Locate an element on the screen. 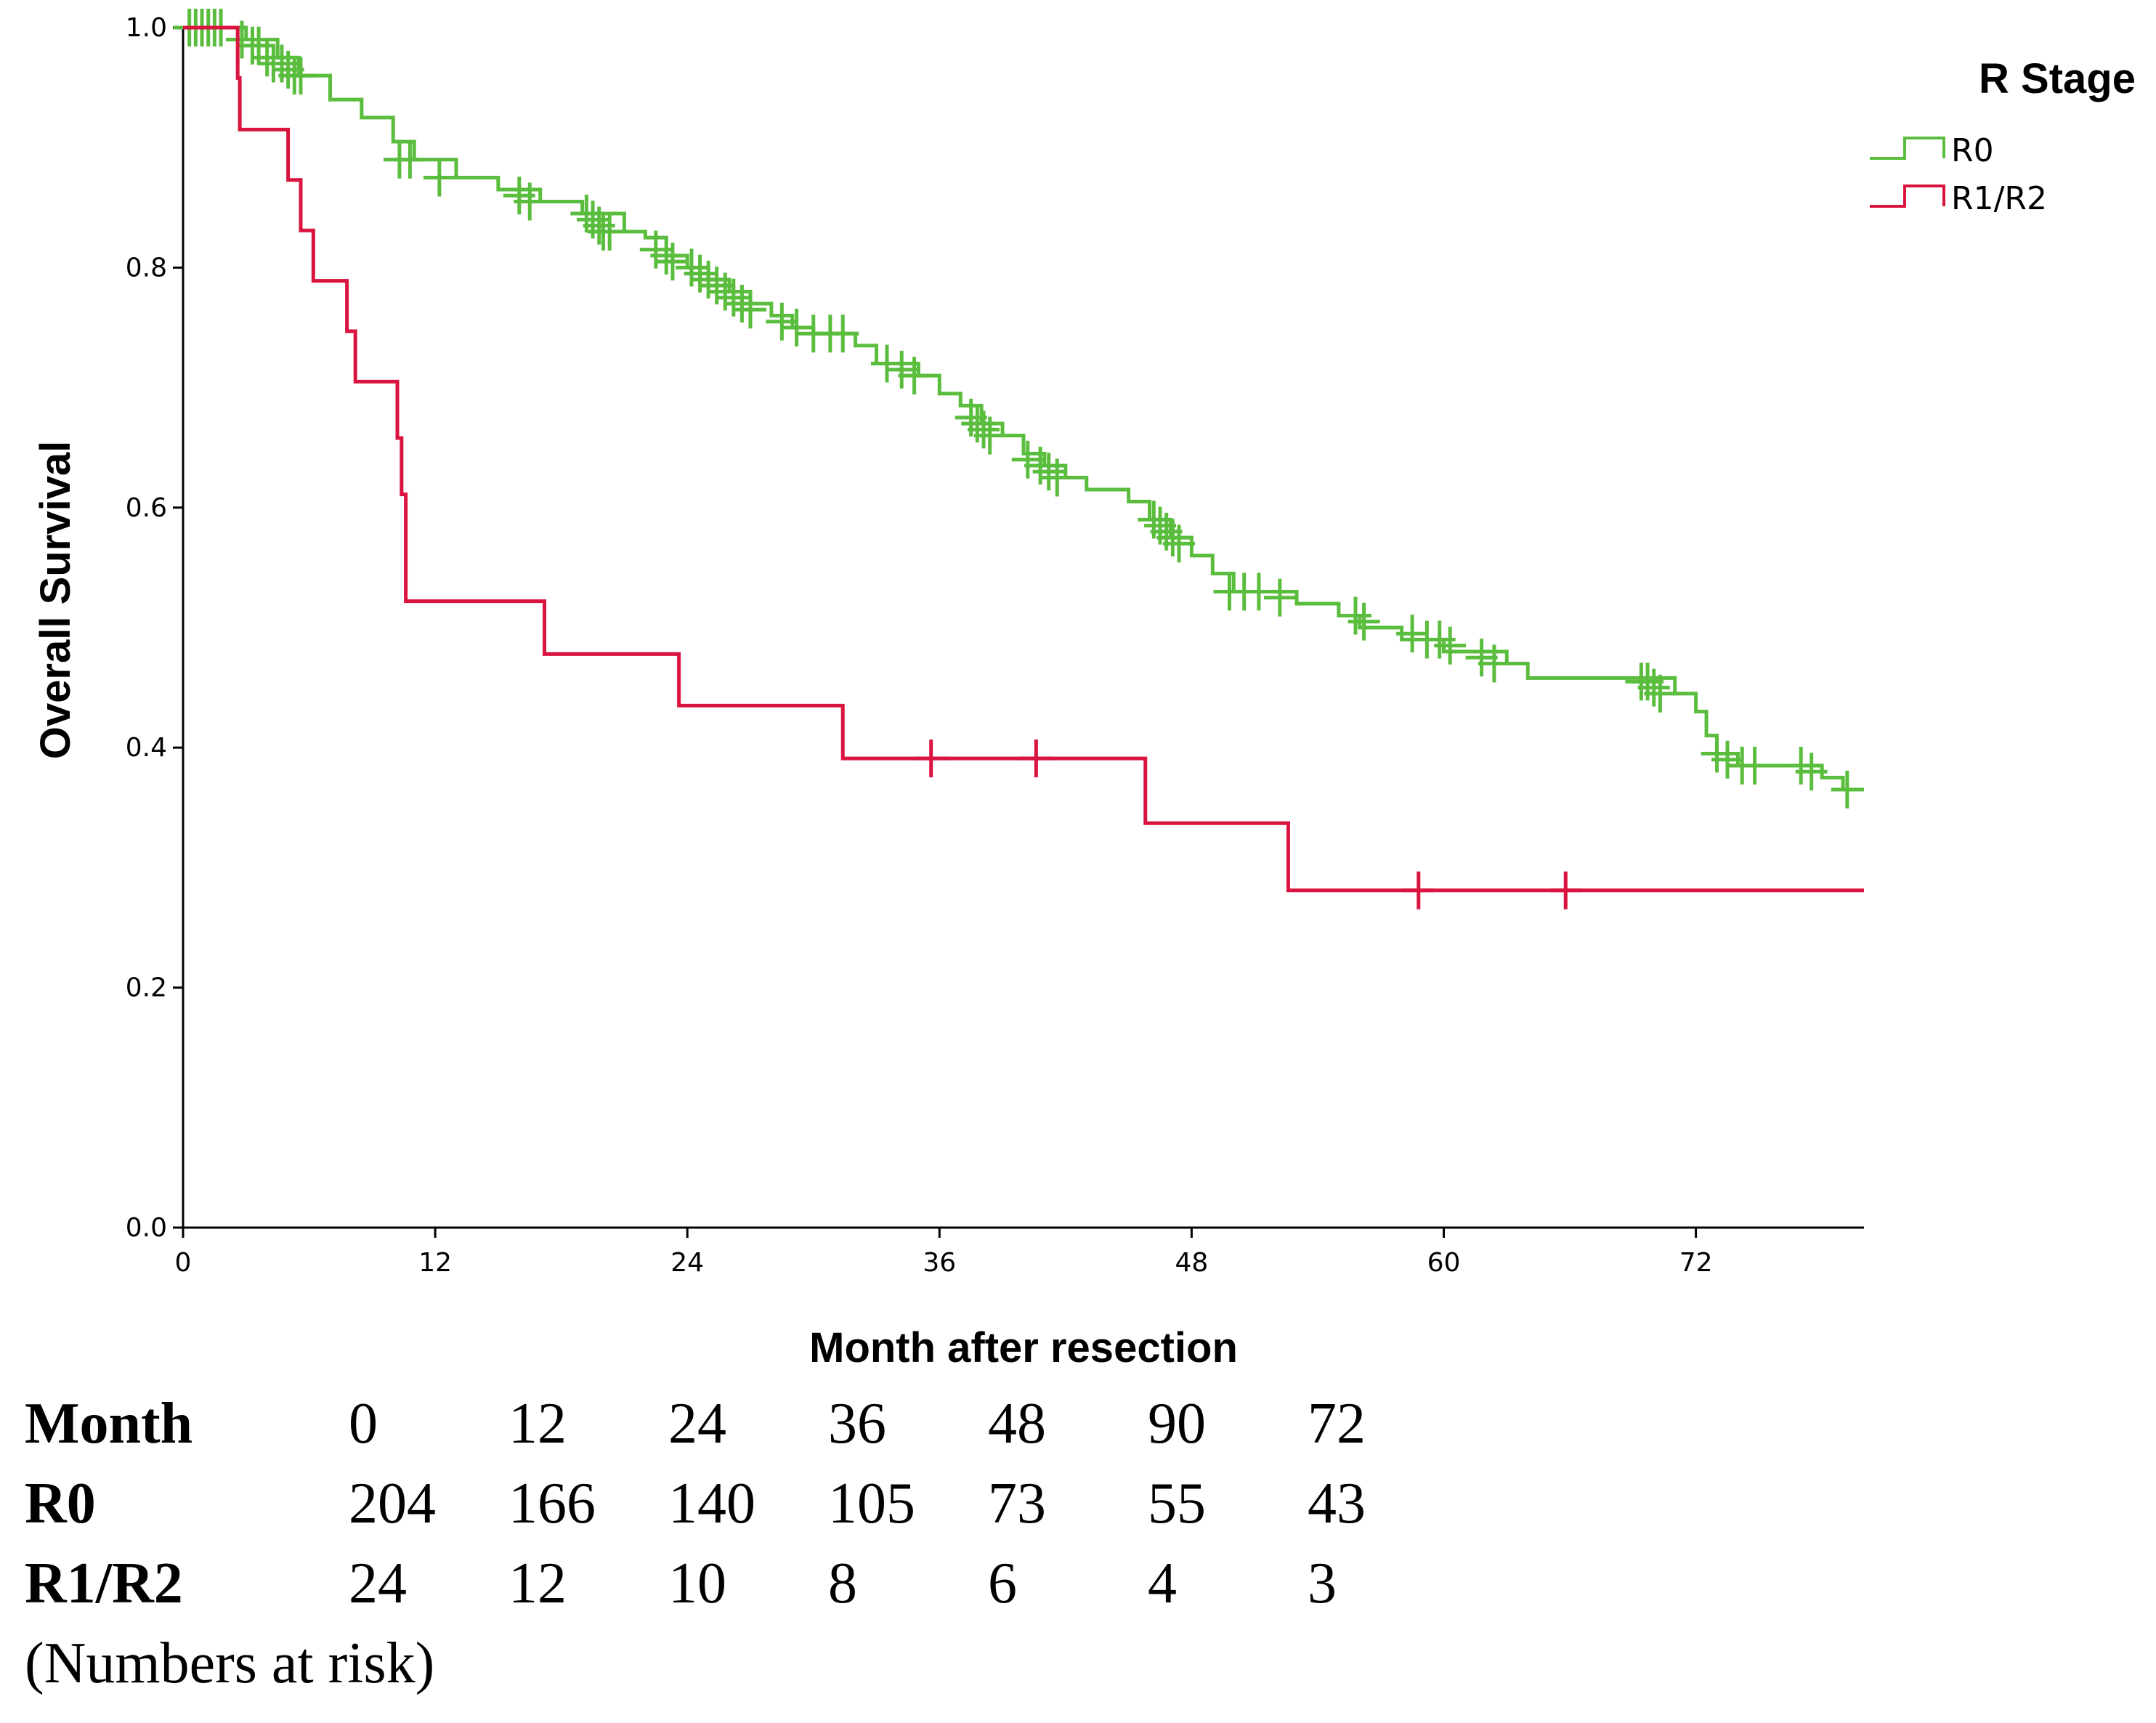 Image resolution: width=2156 pixels, height=1723 pixels. risk-cell: 10 is located at coordinates (697, 1583).